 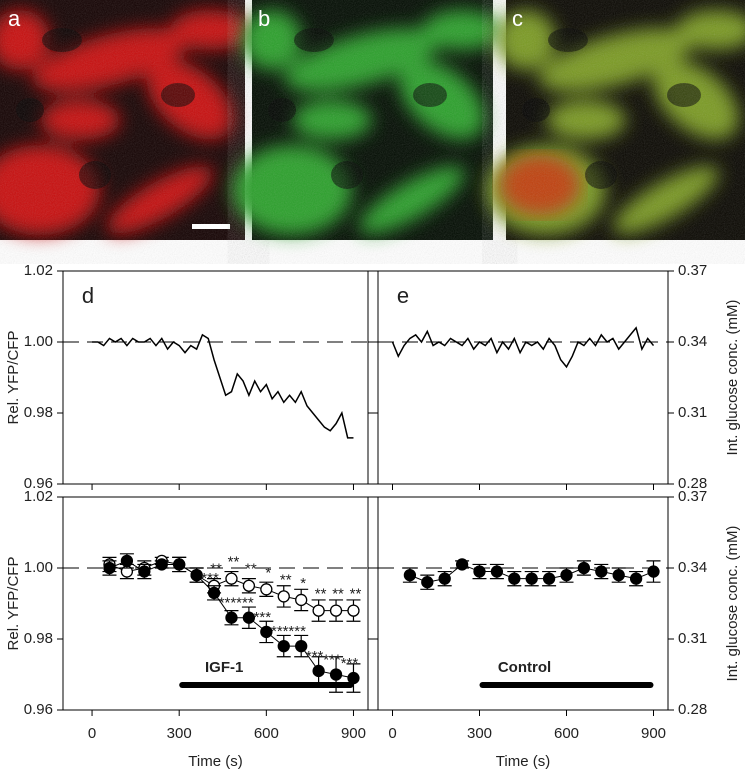 I want to click on significance-label: *, so click(x=303, y=583).